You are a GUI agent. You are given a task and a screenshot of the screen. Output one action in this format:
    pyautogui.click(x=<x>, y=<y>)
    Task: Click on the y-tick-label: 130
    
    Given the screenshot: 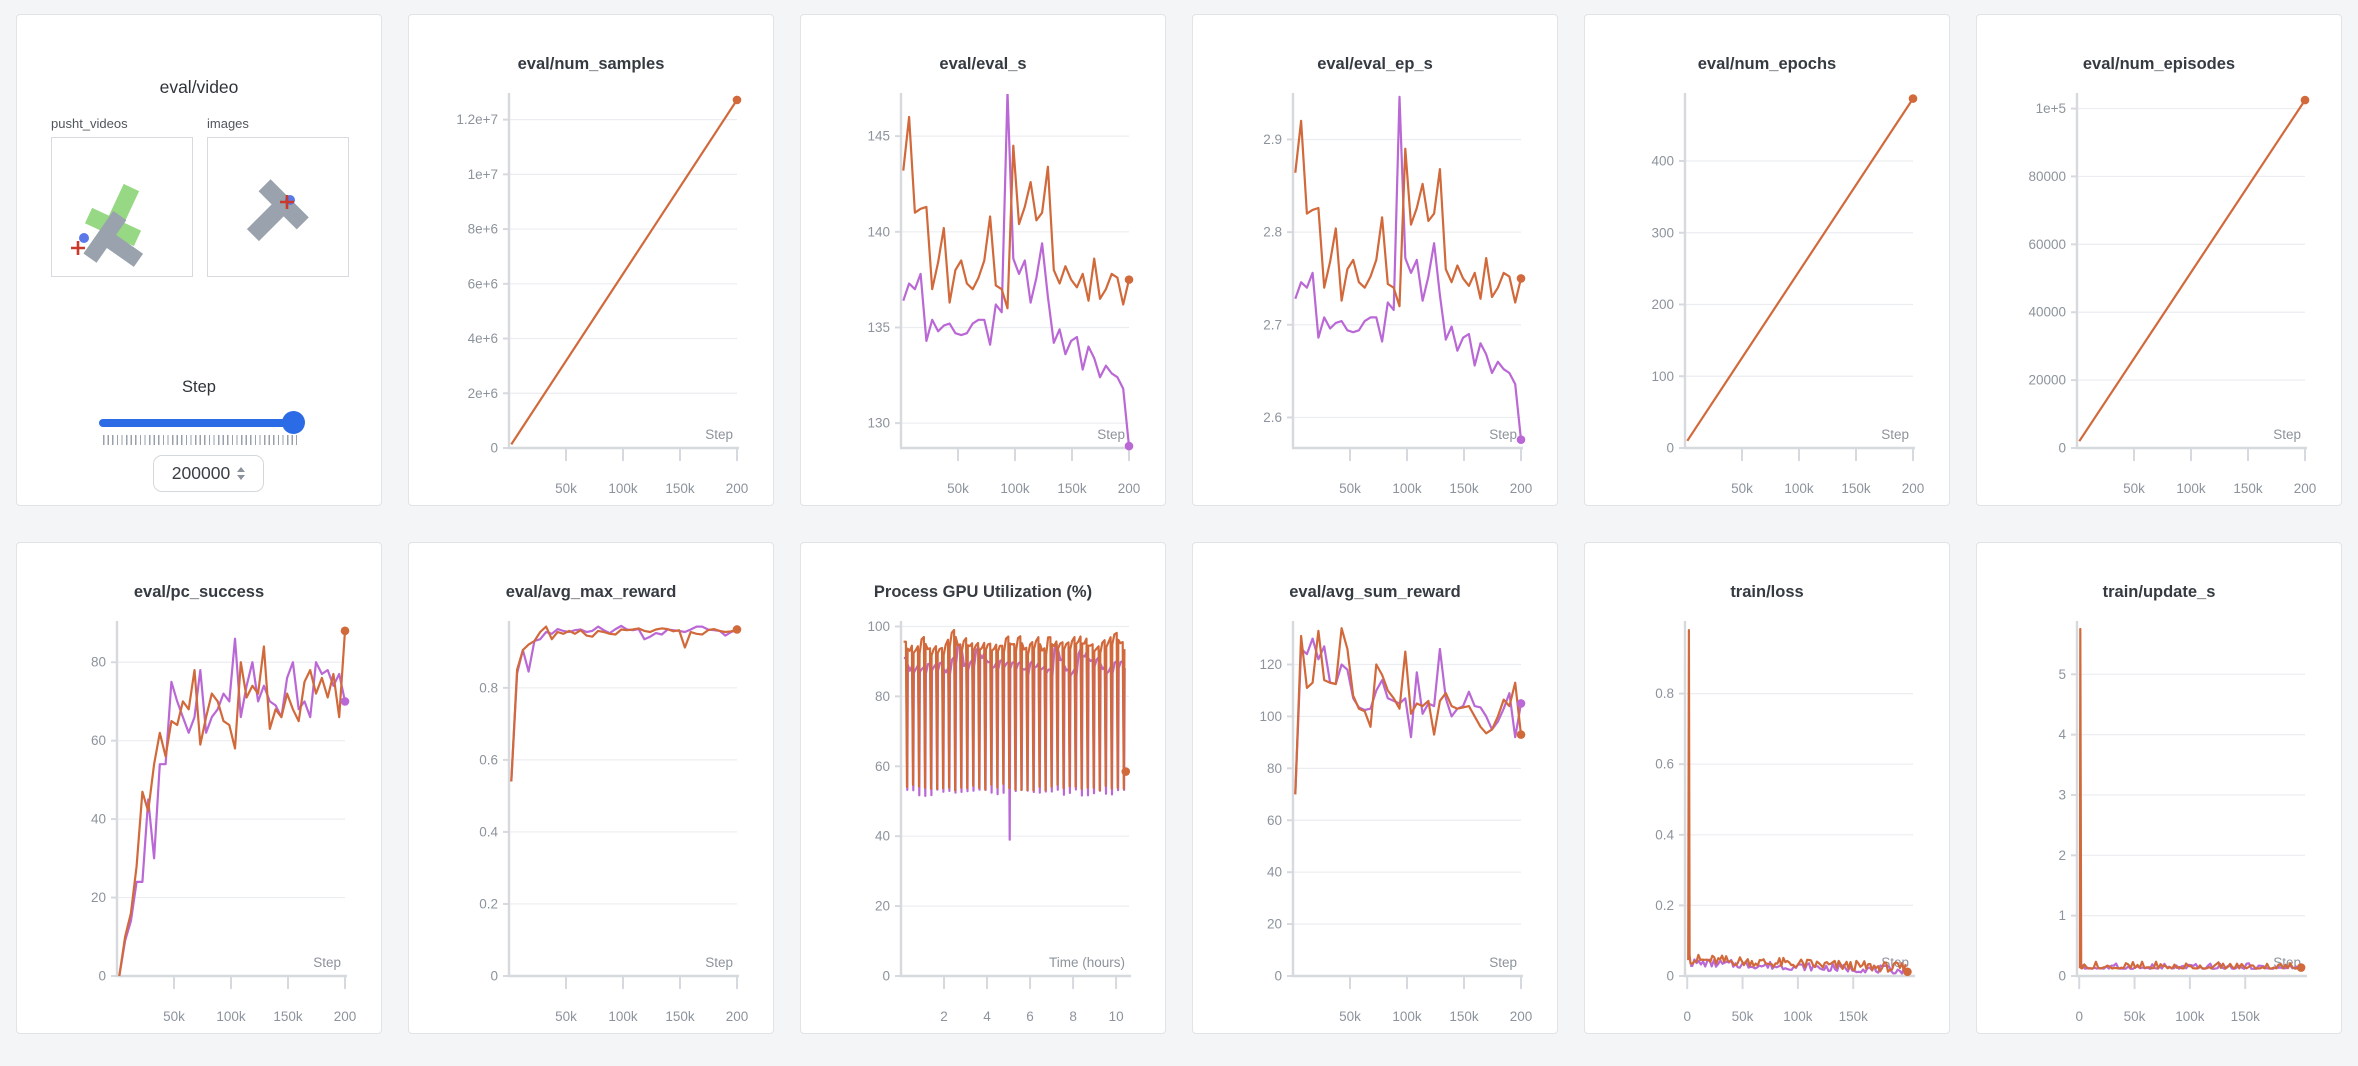 What is the action you would take?
    pyautogui.click(x=878, y=423)
    